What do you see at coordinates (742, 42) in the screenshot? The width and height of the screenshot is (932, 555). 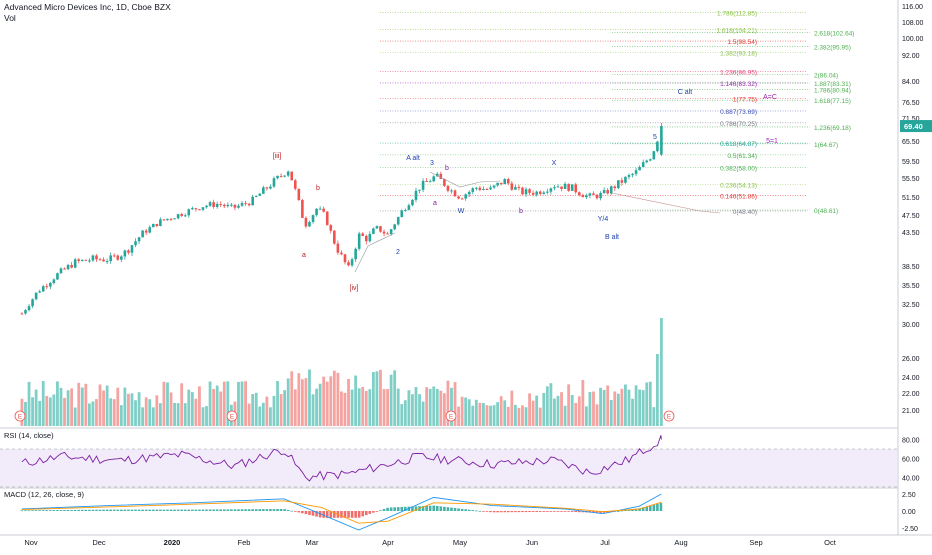 I see `fib-level-label: 1.5(98.54)` at bounding box center [742, 42].